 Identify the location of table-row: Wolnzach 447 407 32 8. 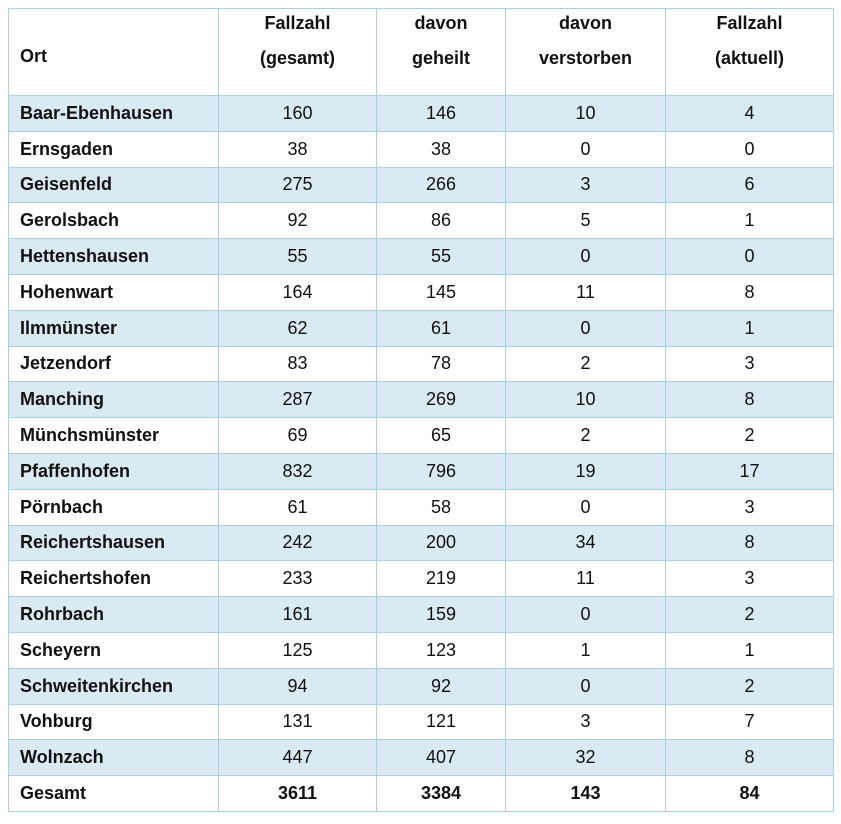
(421, 758).